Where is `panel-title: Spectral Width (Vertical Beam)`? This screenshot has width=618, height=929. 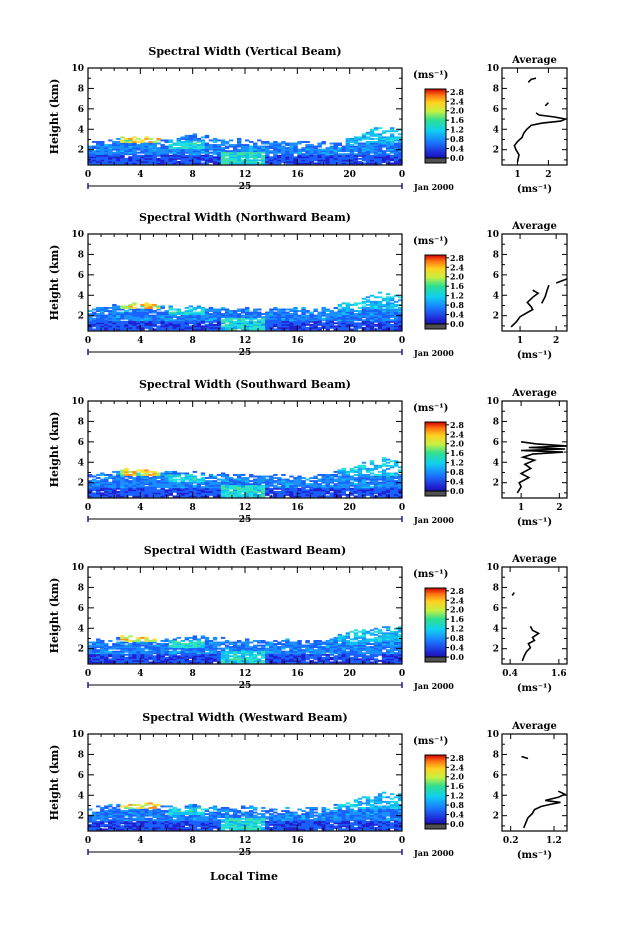
panel-title: Spectral Width (Vertical Beam) is located at coordinates (244, 51).